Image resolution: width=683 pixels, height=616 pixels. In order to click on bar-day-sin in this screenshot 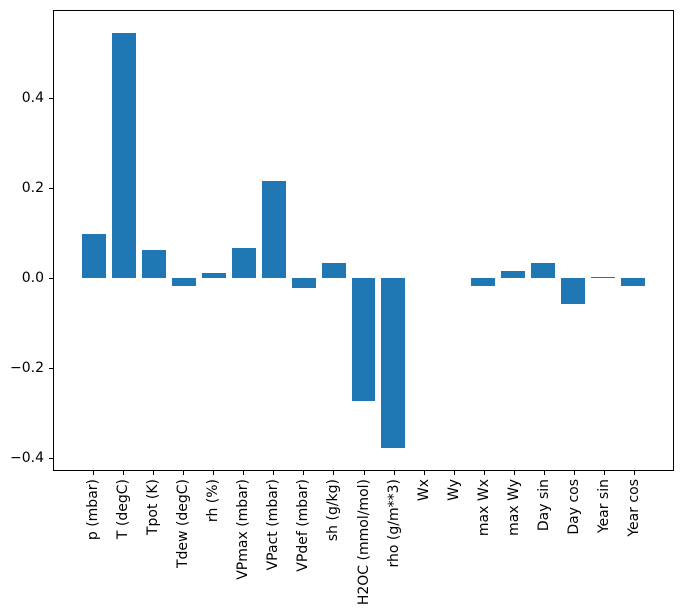, I will do `click(543, 270)`.